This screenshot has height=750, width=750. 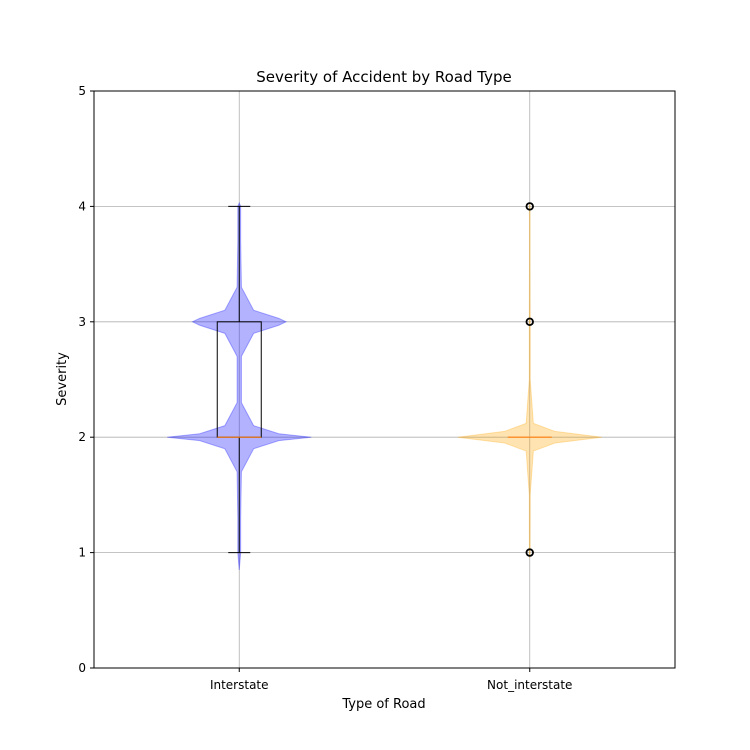 What do you see at coordinates (383, 704) in the screenshot?
I see `x-axis-label: Type of Road` at bounding box center [383, 704].